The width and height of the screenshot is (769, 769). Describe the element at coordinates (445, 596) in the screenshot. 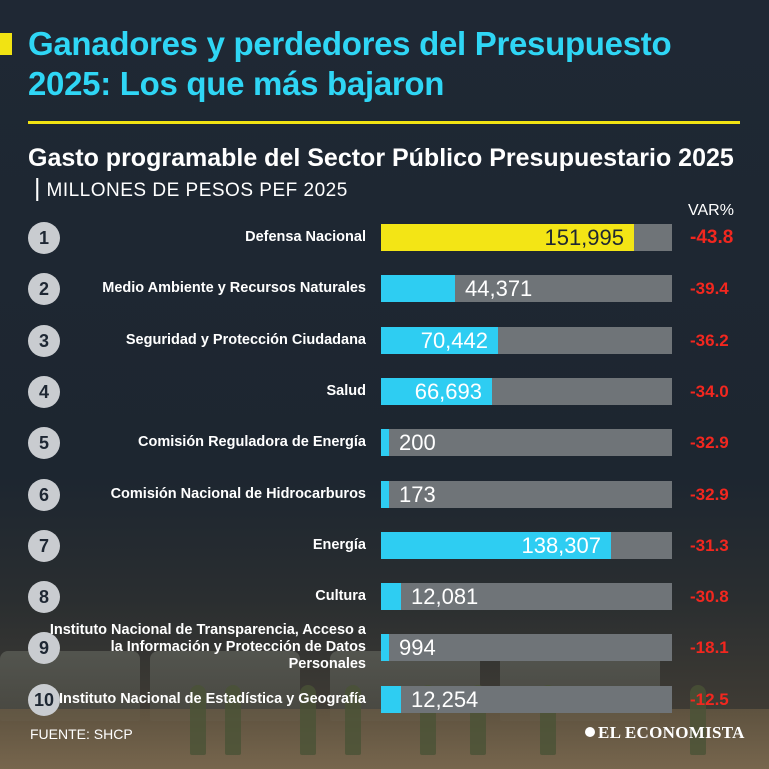

I see `value-label: 12,081` at that location.